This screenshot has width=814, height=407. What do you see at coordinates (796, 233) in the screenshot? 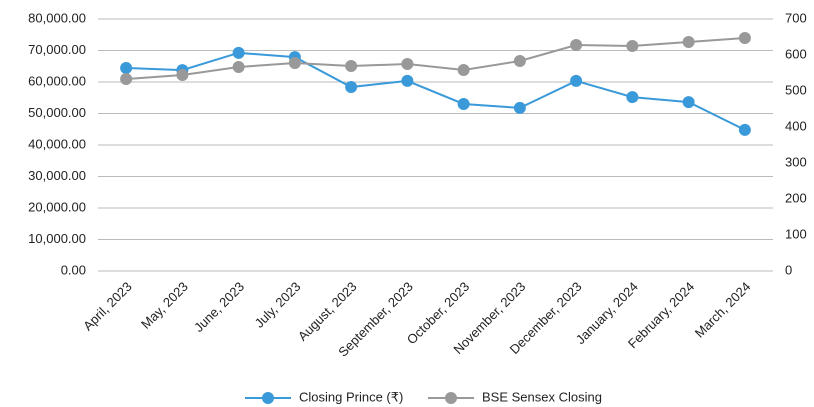
I see `y2-tick-label: 100` at bounding box center [796, 233].